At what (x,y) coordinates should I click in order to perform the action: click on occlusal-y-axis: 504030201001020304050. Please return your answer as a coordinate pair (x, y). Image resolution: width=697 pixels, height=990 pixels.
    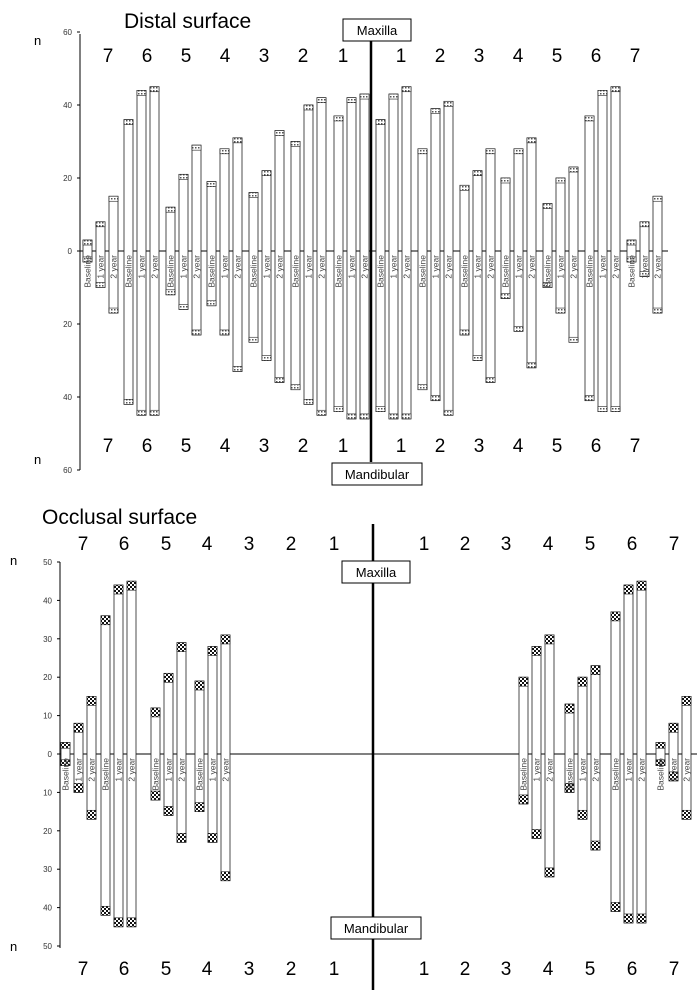
    Looking at the image, I should click on (51, 754).